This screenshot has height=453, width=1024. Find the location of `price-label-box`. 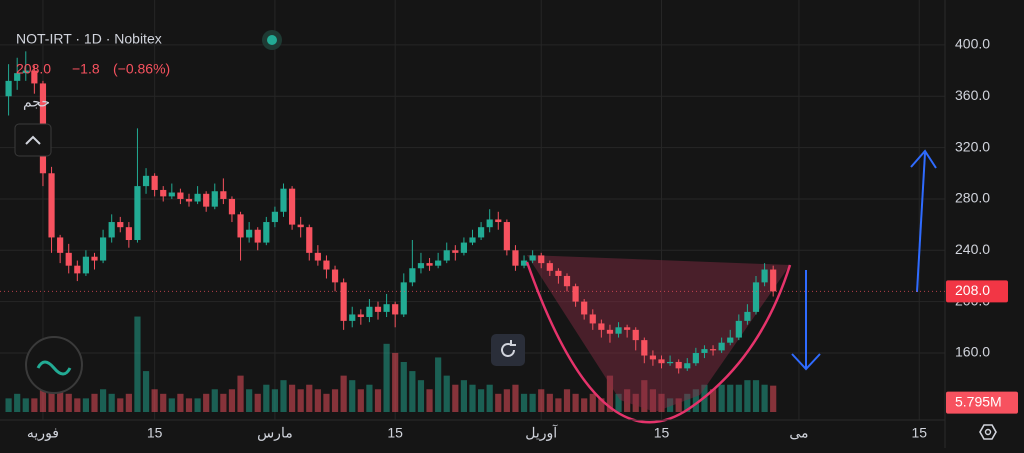

price-label-box is located at coordinates (977, 291).